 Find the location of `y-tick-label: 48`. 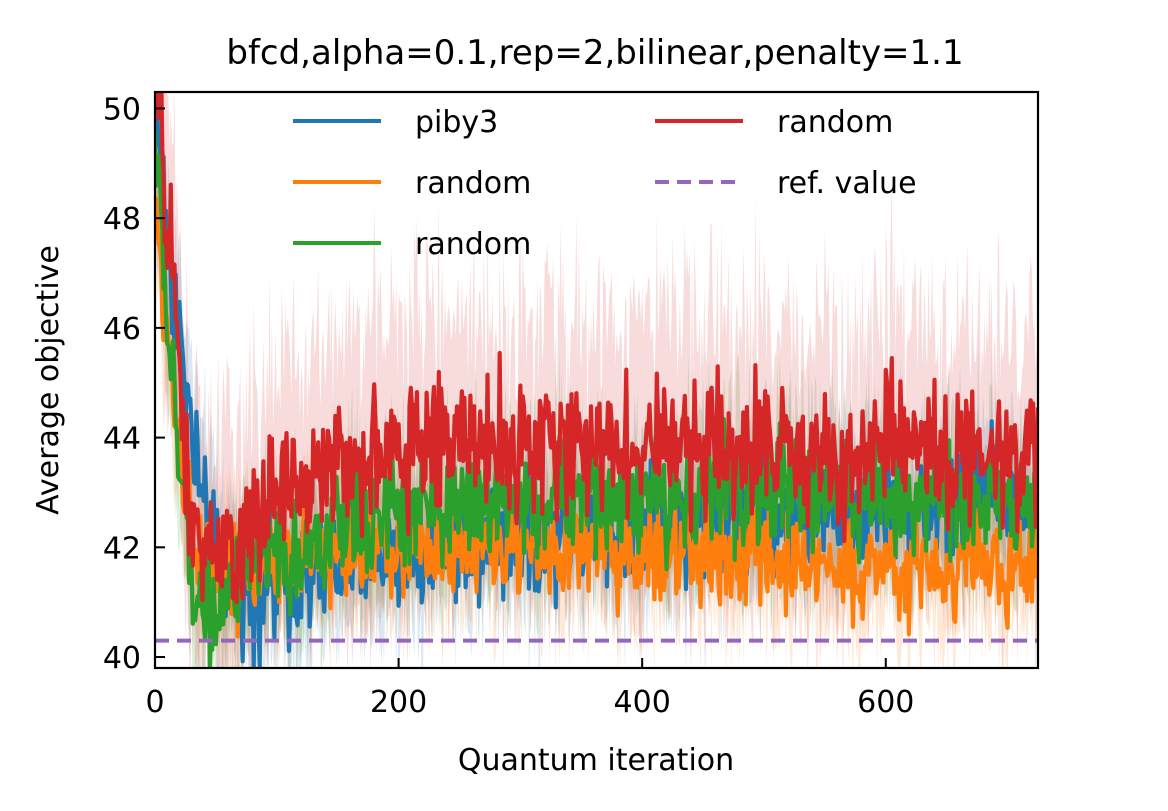

y-tick-label: 48 is located at coordinates (122, 219).